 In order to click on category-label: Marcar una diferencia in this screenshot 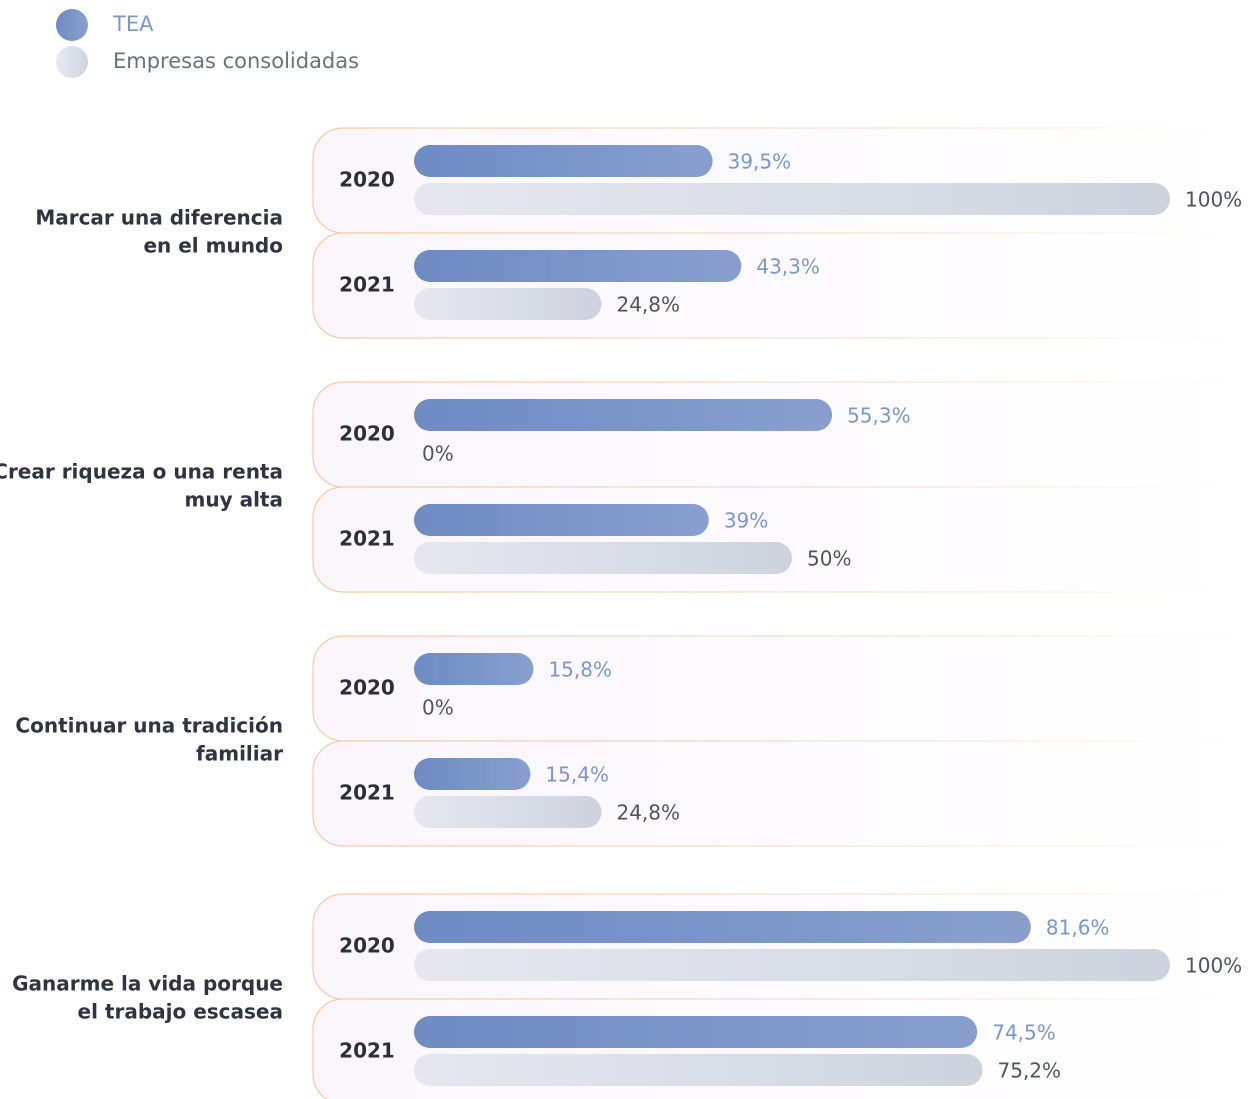, I will do `click(159, 218)`.